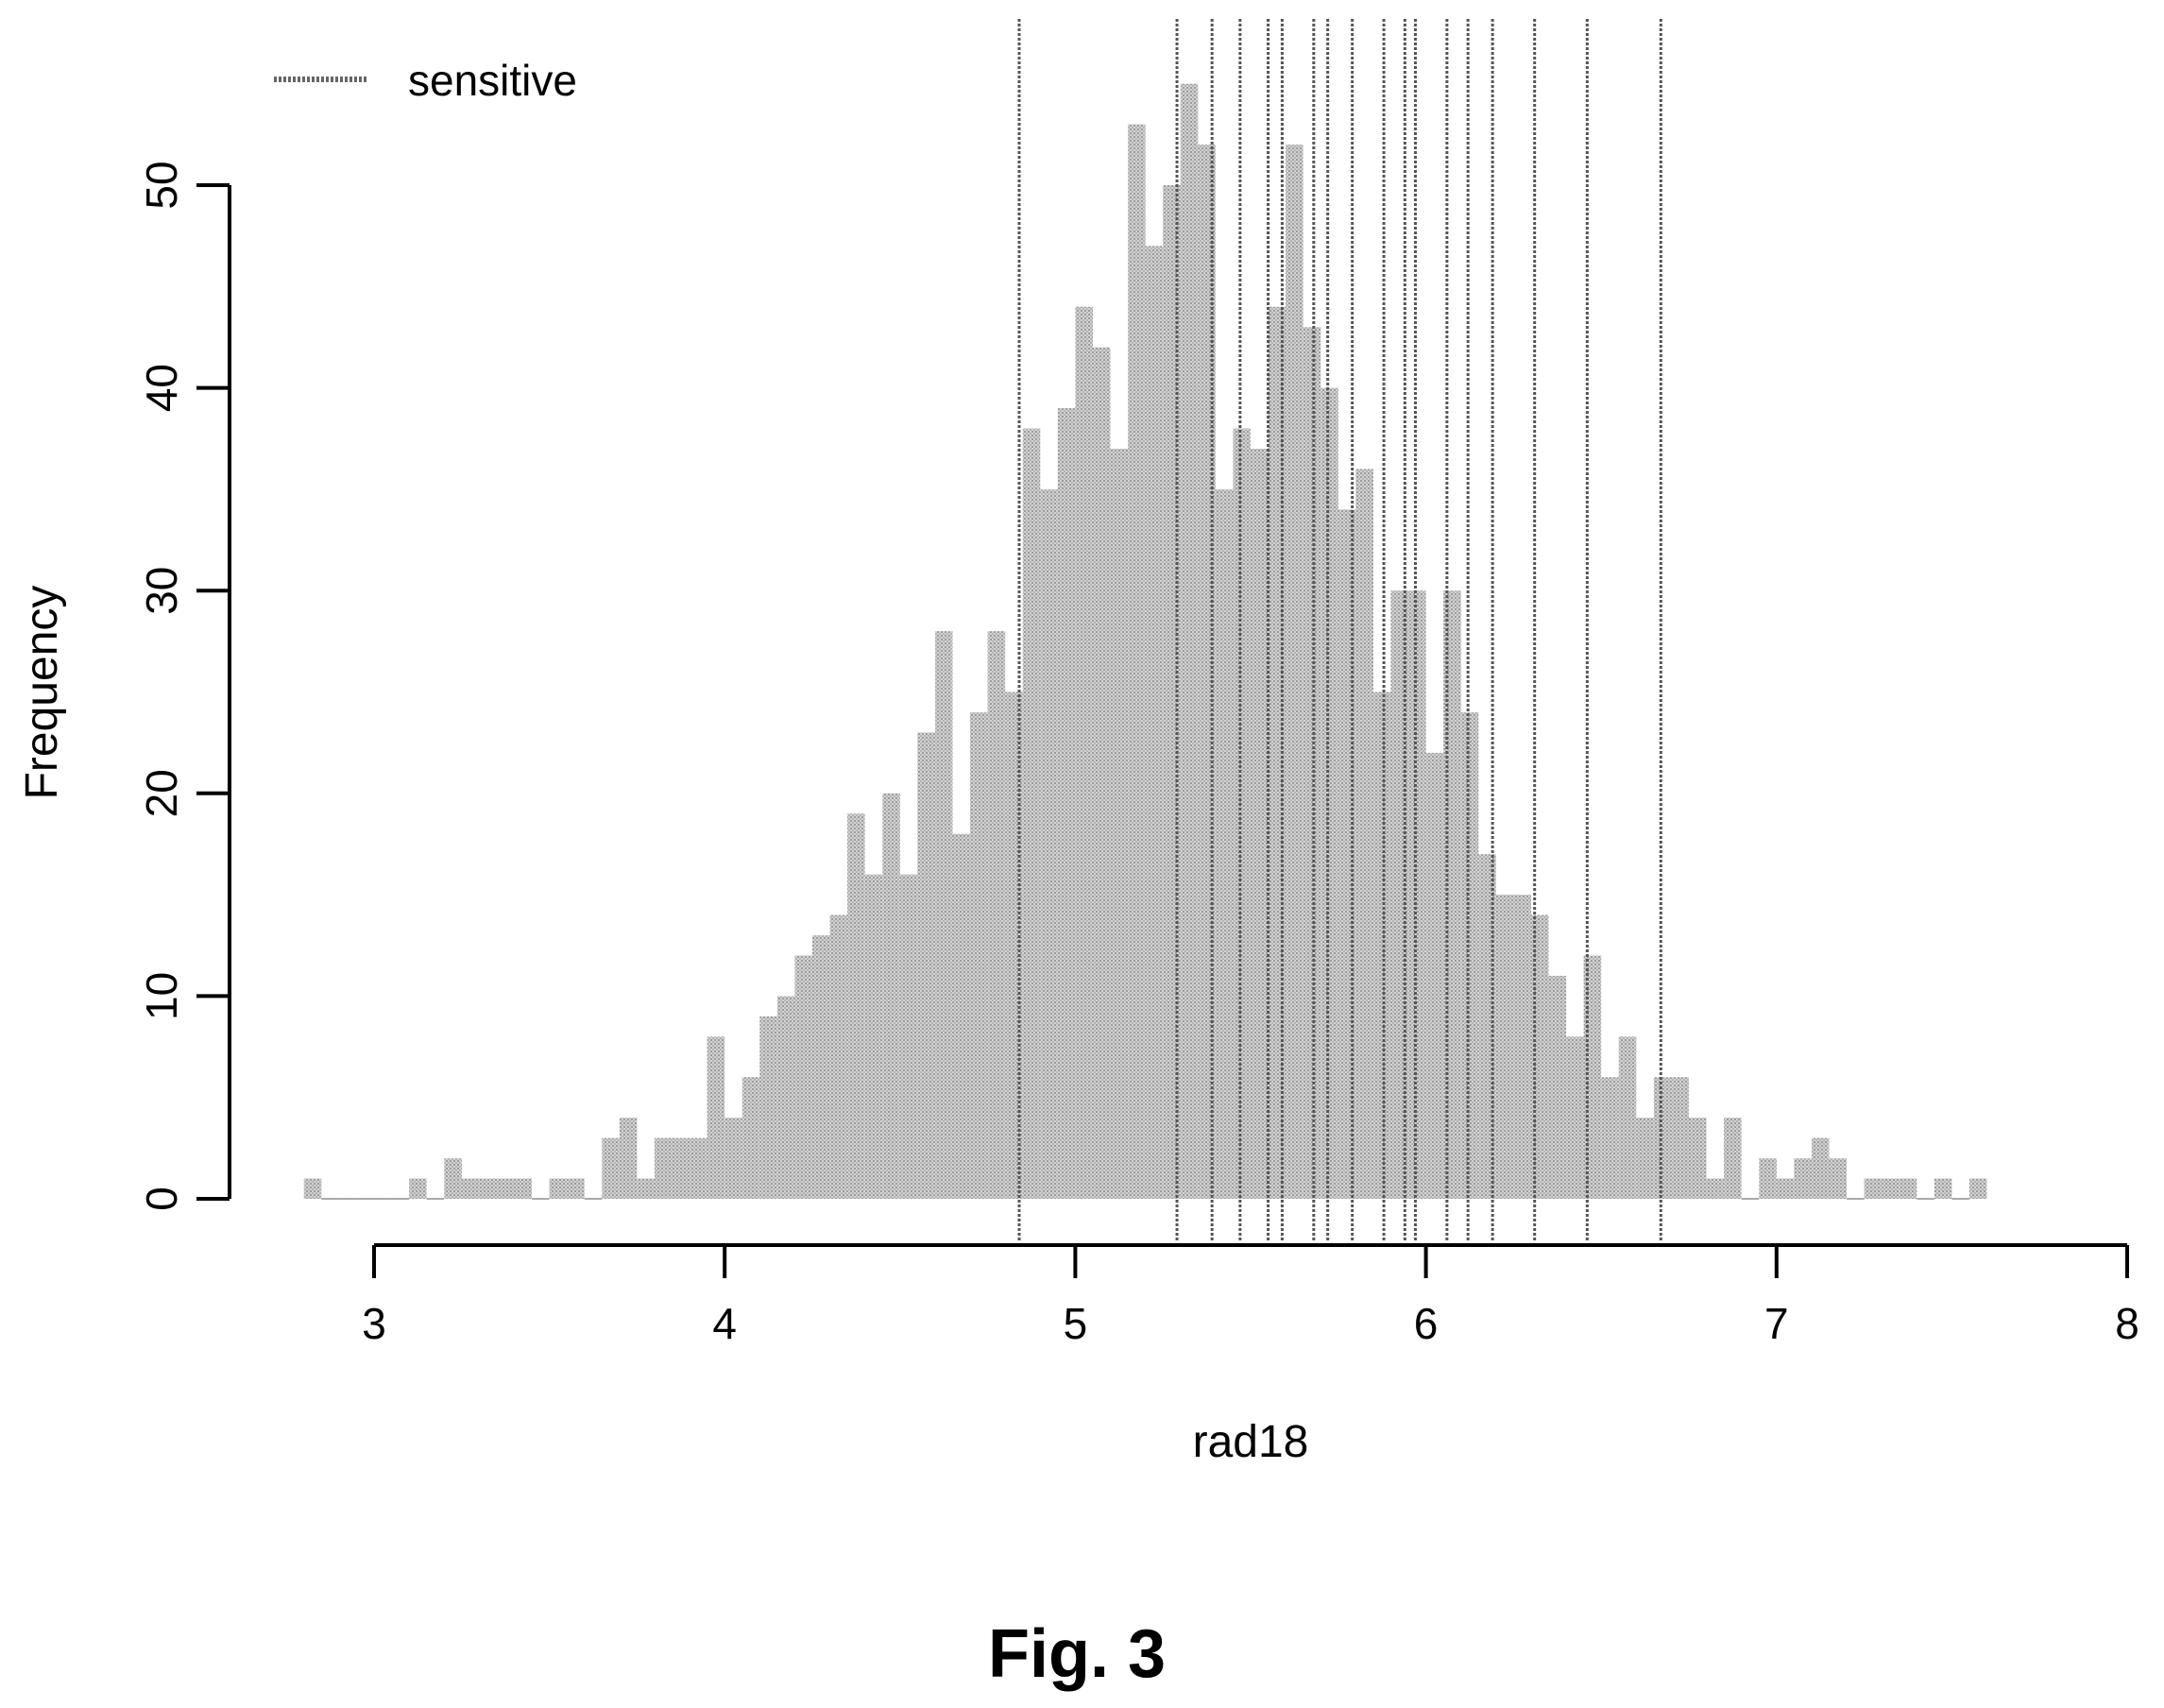 The width and height of the screenshot is (2164, 1708). What do you see at coordinates (161, 996) in the screenshot?
I see `y-tick-label: 10` at bounding box center [161, 996].